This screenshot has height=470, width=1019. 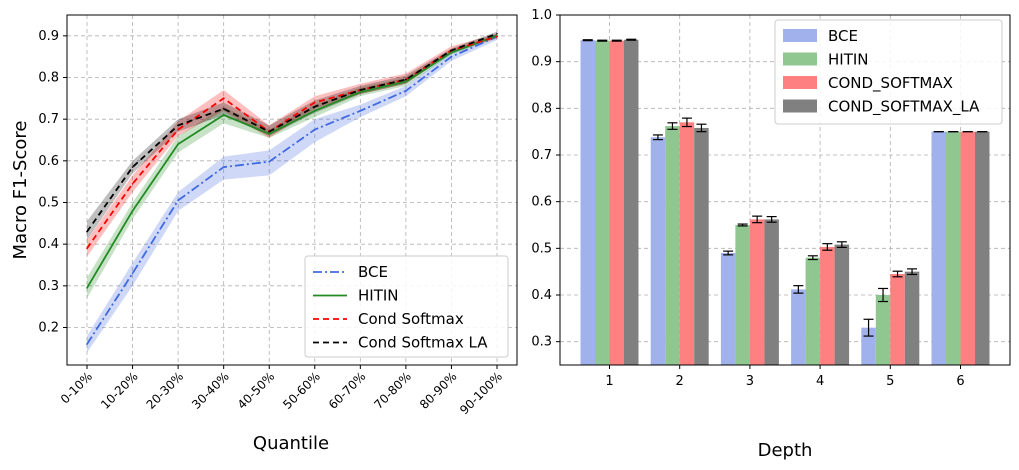 What do you see at coordinates (210, 390) in the screenshot?
I see `left-x-tick-label: 30-40%` at bounding box center [210, 390].